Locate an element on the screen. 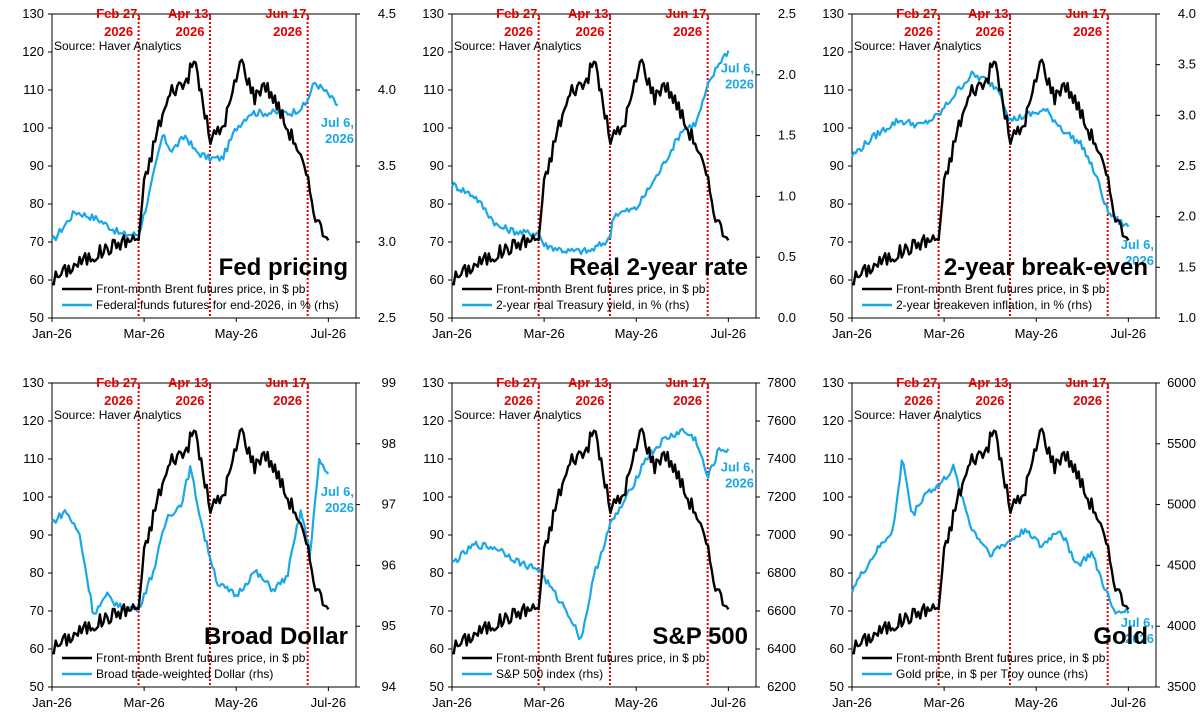 This screenshot has width=1200, height=724. y-right-tick-label: 3500 is located at coordinates (1181, 686).